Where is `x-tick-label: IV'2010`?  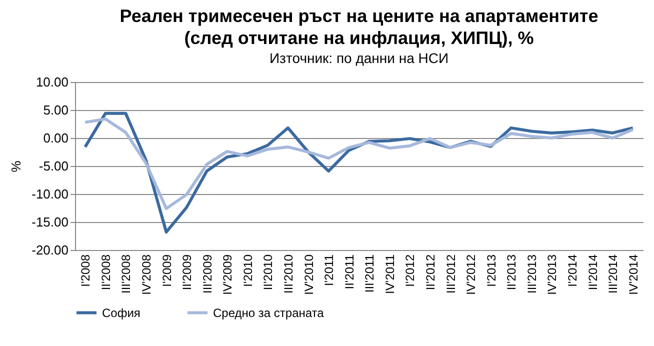 x-tick-label: IV'2010 is located at coordinates (309, 274).